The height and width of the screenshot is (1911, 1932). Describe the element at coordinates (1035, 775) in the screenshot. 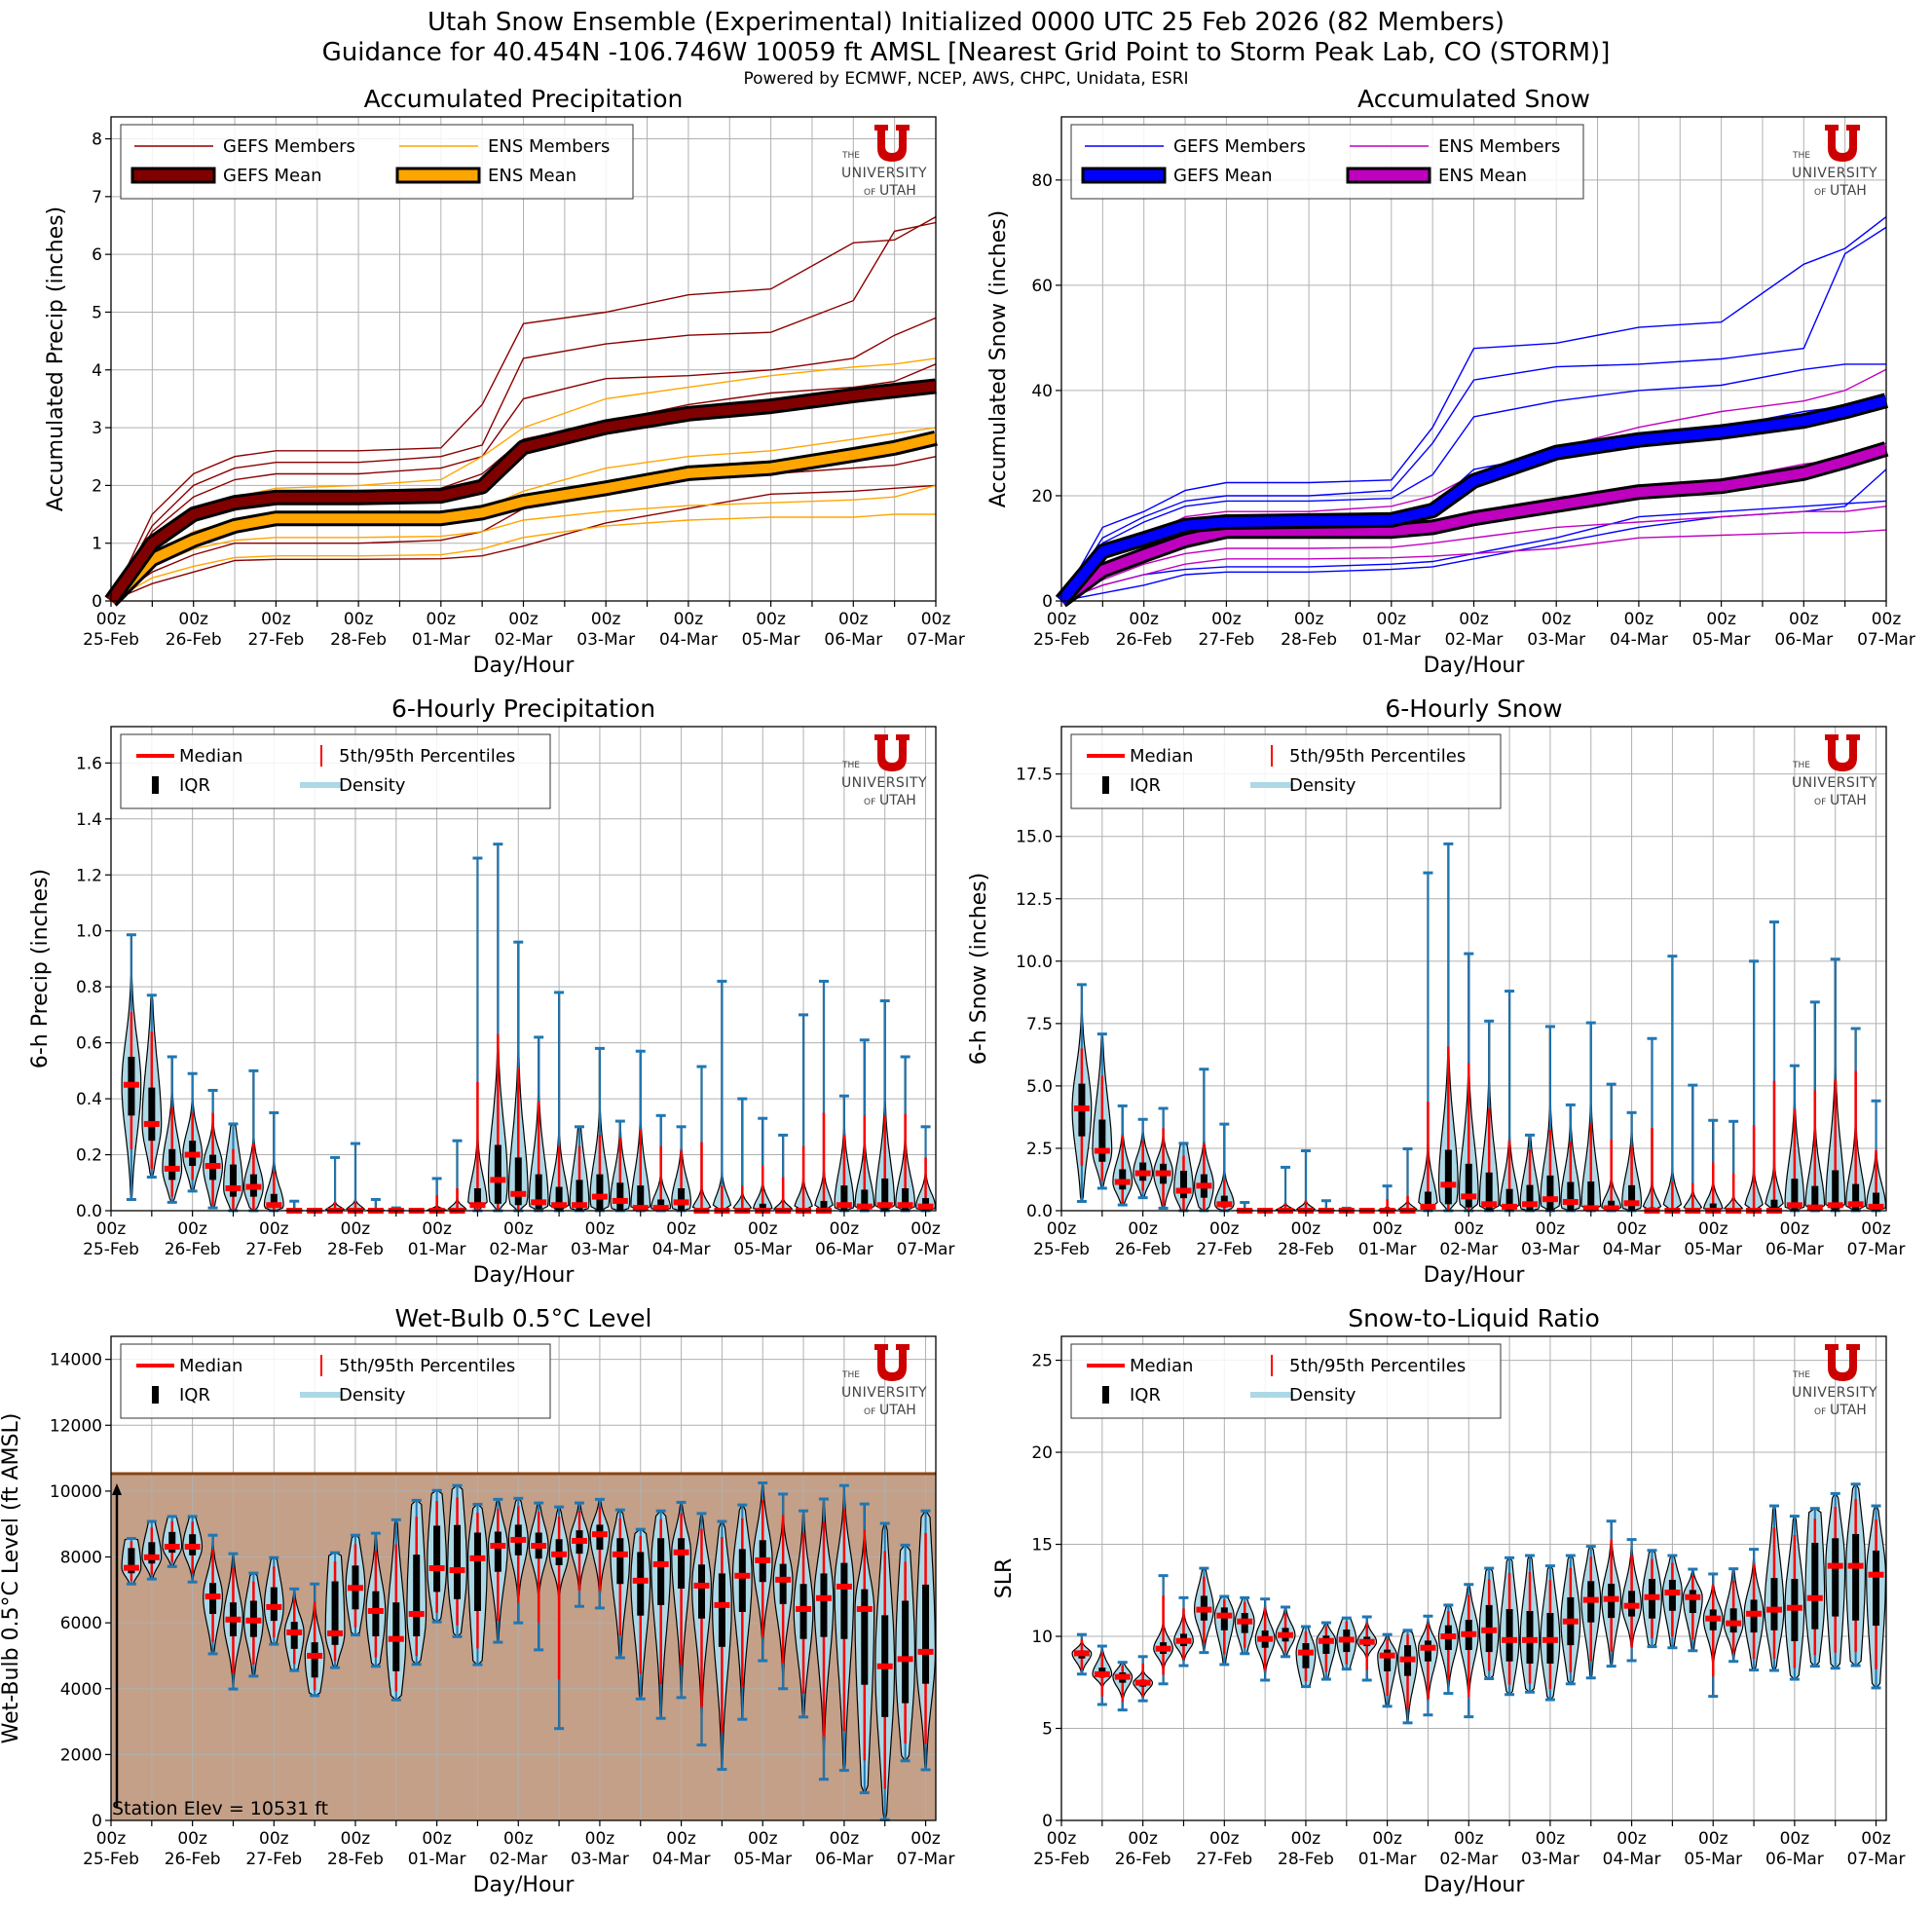

I see `y-tick-label: 17.5` at that location.